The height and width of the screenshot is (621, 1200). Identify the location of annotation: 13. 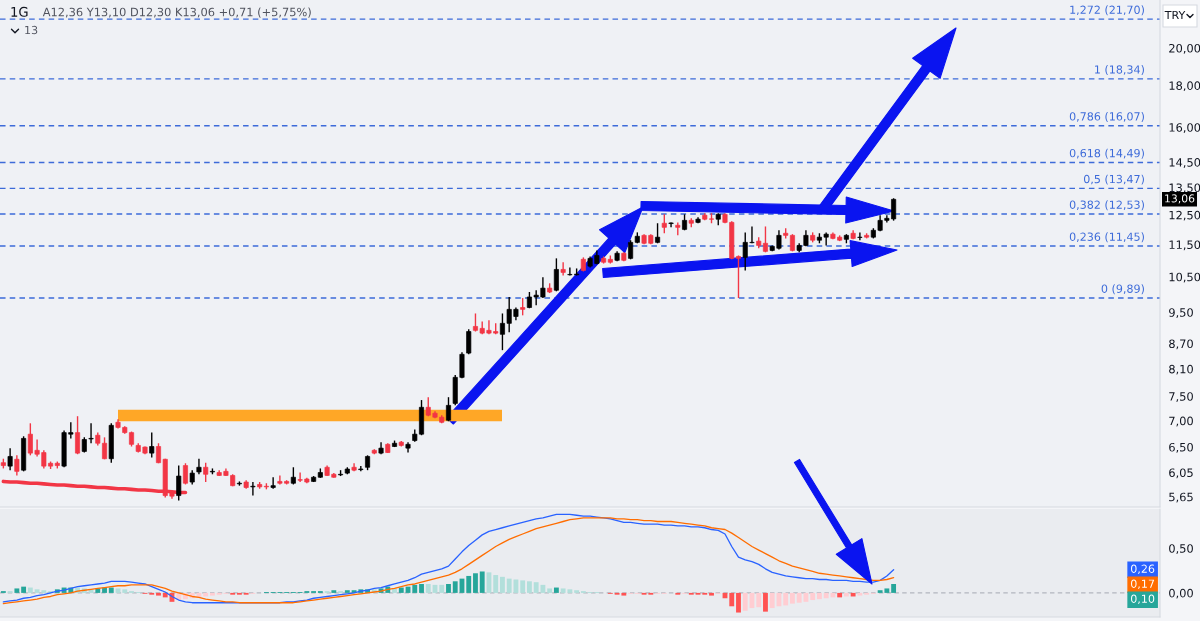
(31, 30).